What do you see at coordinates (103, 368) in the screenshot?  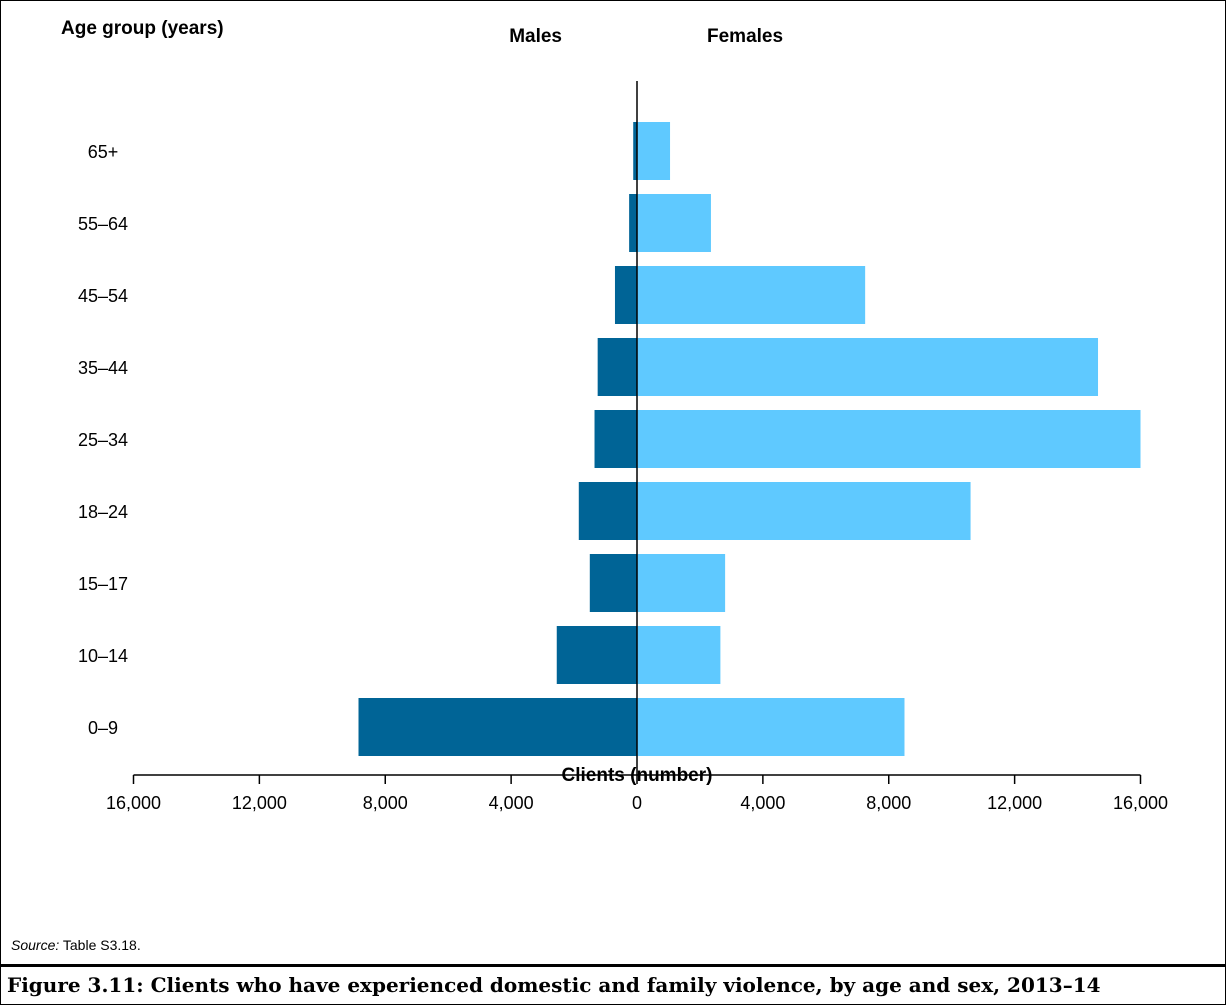 I see `category-label-35-44: 35–44` at bounding box center [103, 368].